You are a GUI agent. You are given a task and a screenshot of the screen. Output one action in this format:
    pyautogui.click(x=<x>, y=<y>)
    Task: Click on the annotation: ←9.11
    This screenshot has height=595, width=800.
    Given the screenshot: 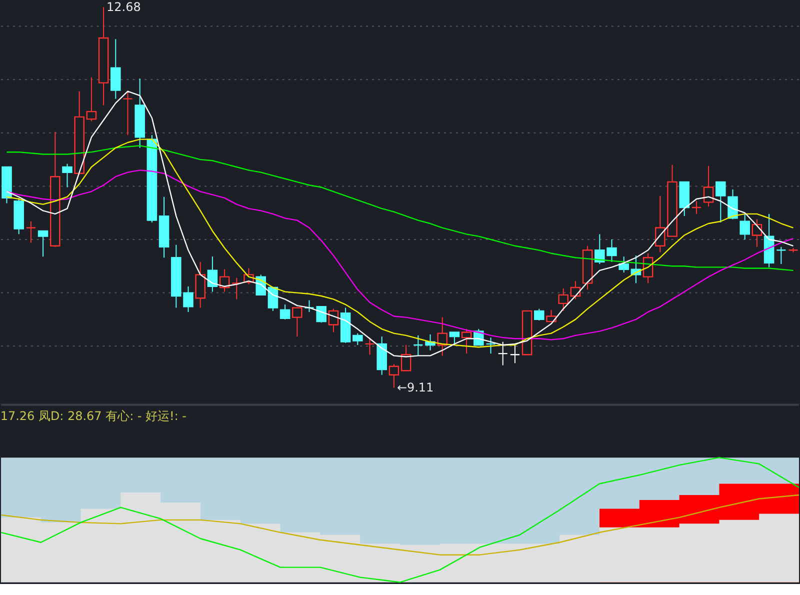 What is the action you would take?
    pyautogui.click(x=415, y=387)
    